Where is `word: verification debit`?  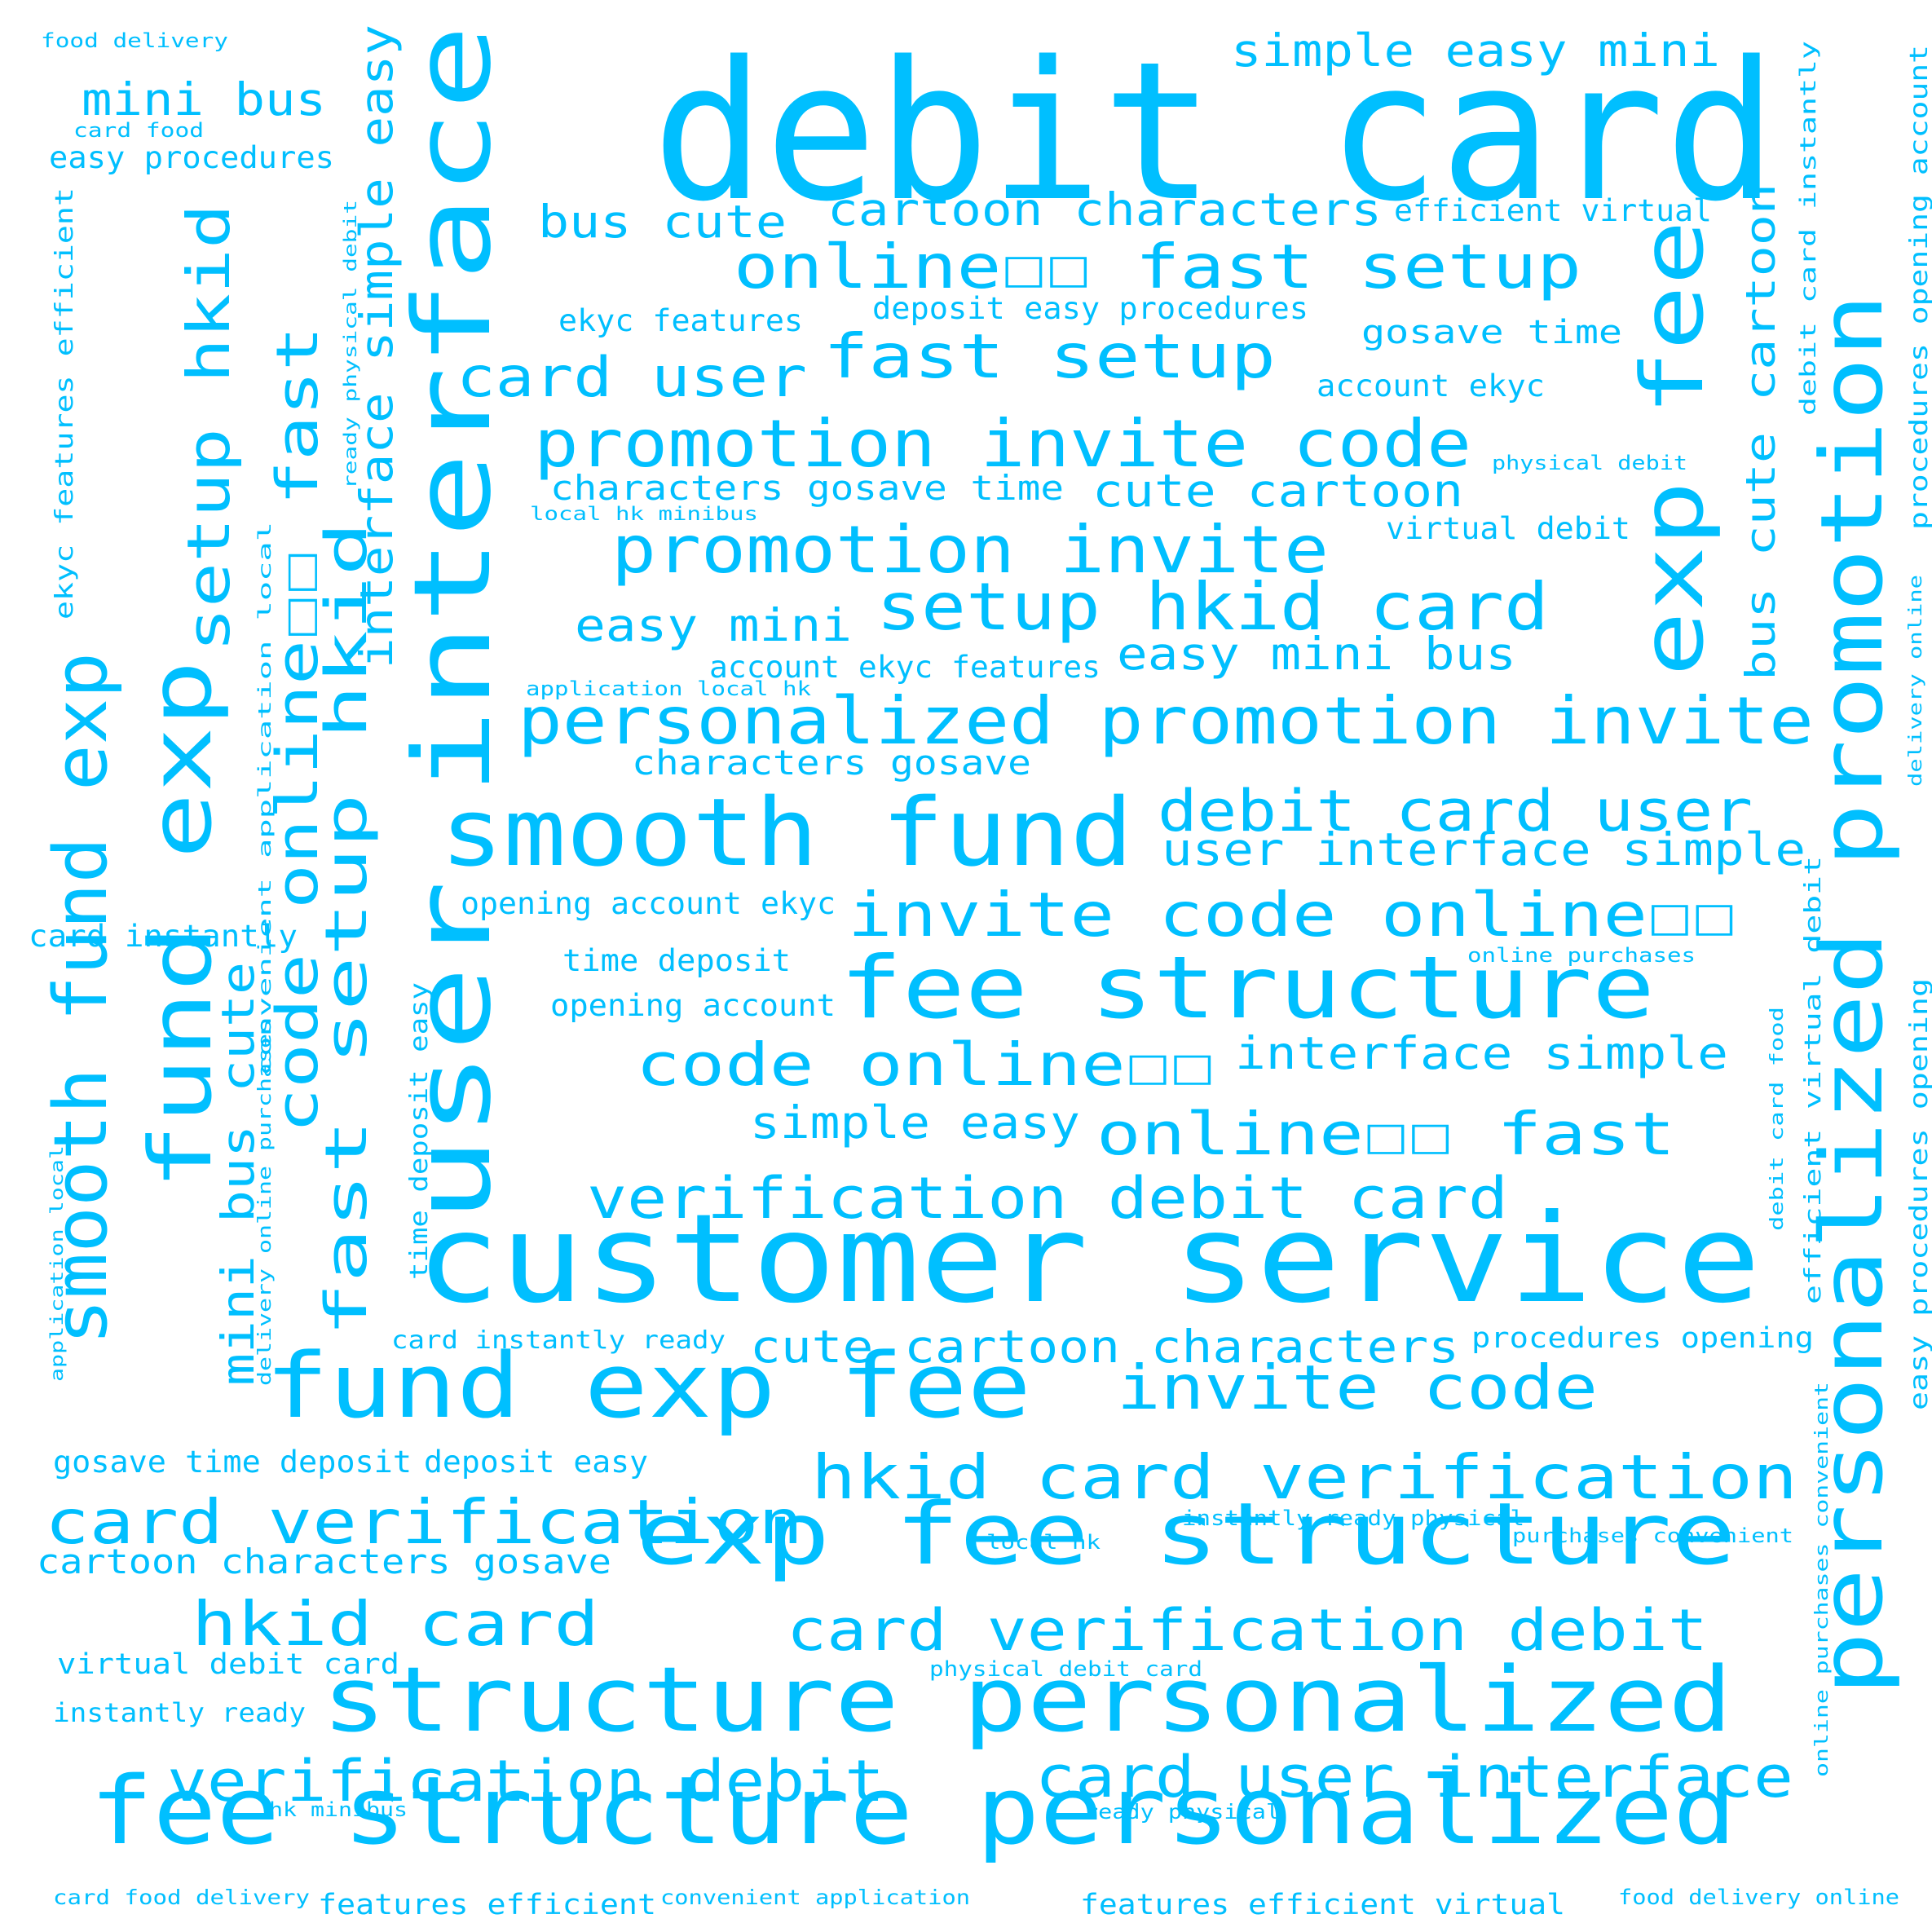 word: verification debit is located at coordinates (525, 1781).